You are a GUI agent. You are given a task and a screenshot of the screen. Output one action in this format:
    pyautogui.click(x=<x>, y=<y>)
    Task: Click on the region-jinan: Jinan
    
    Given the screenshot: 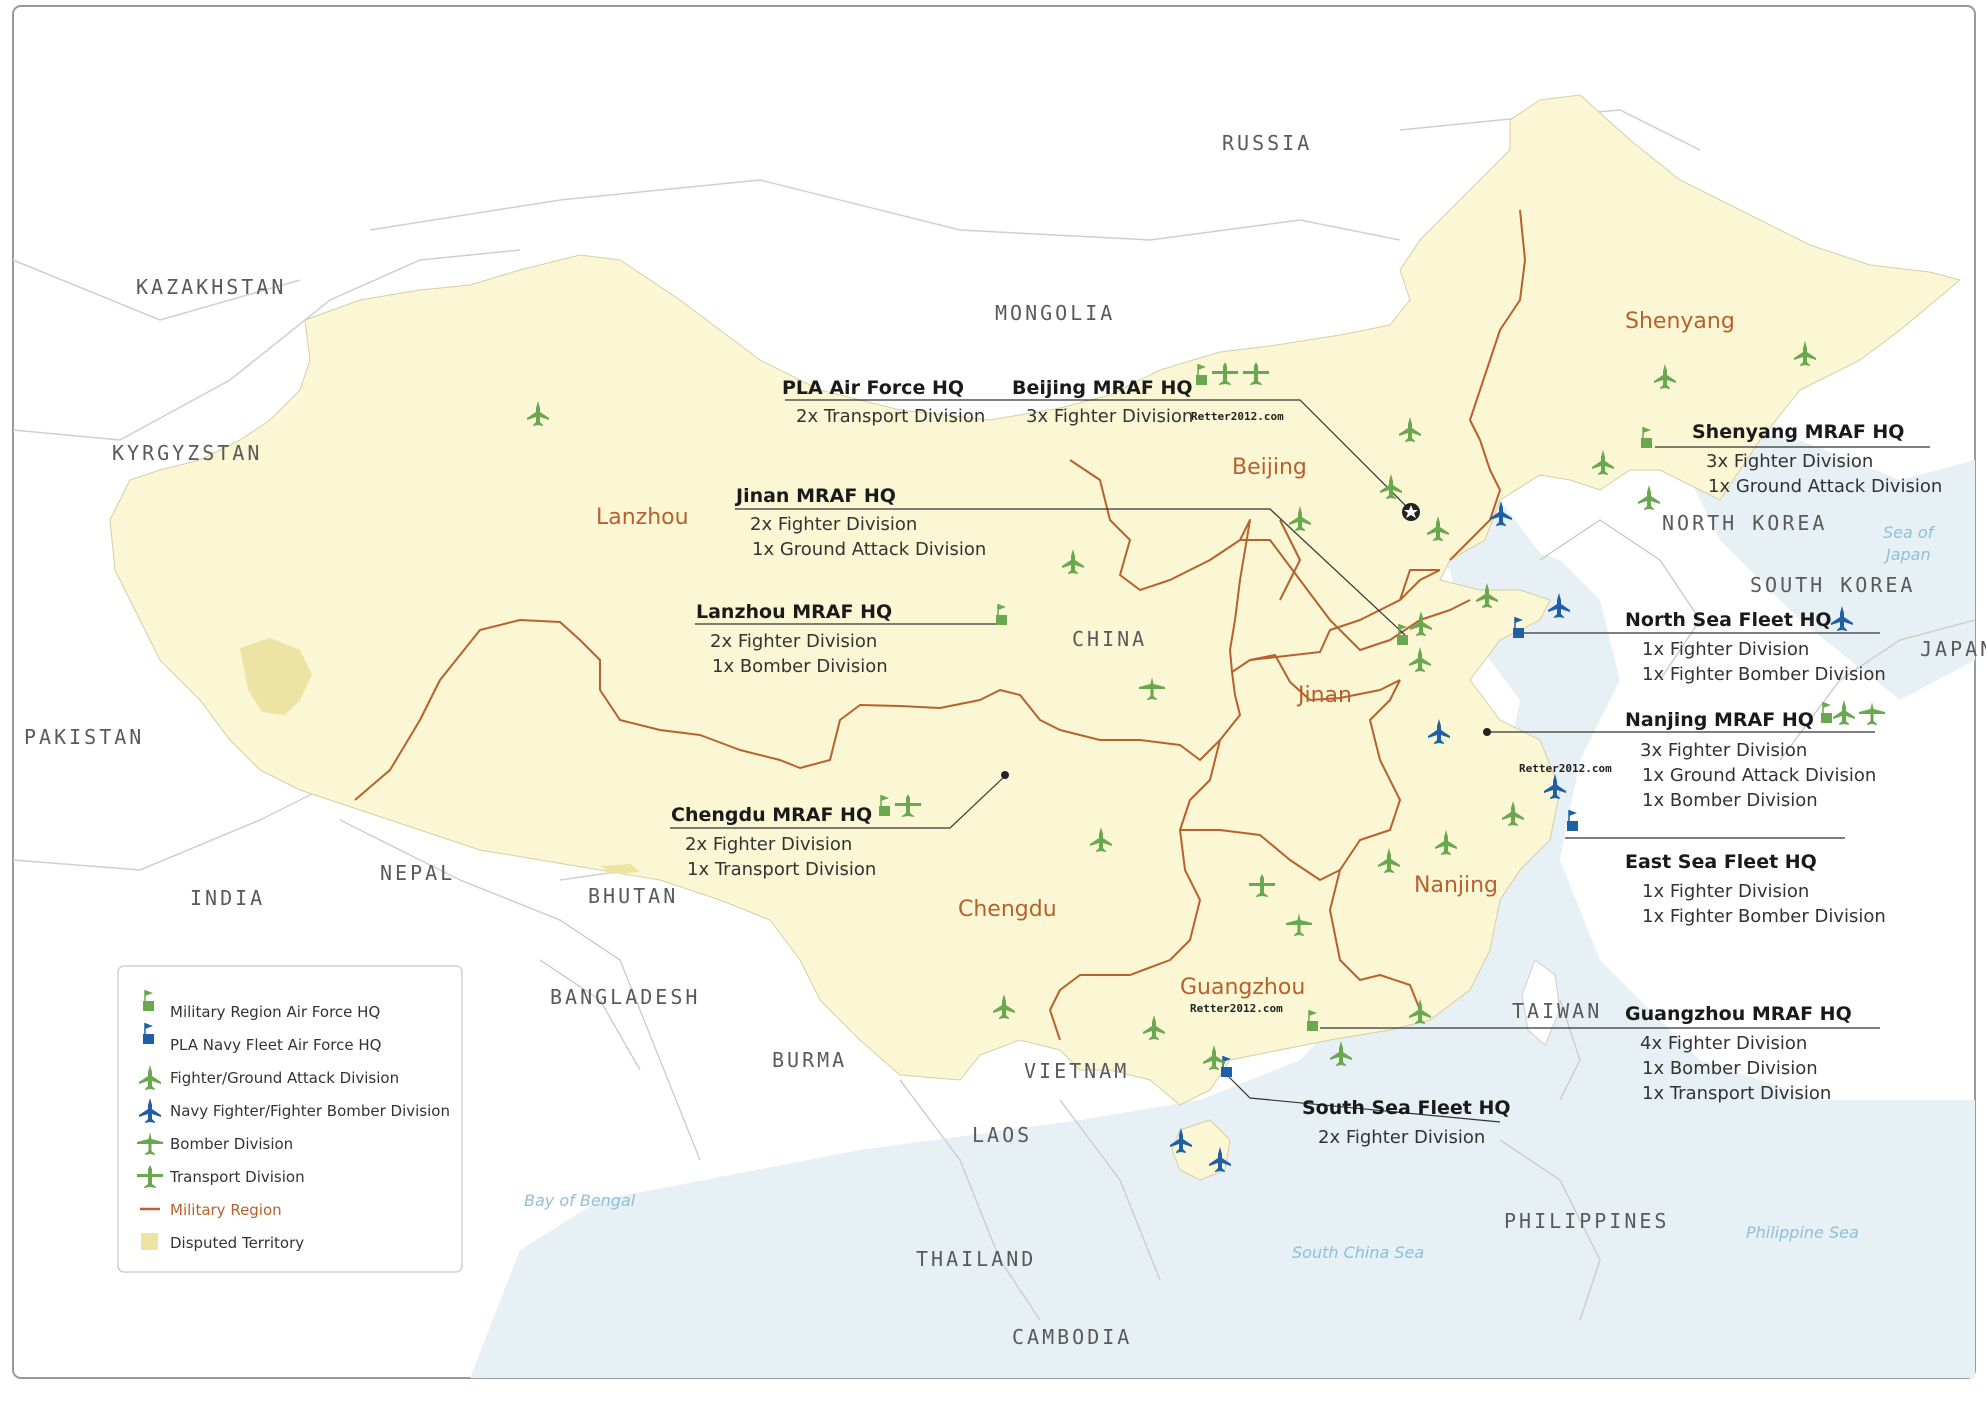 What is the action you would take?
    pyautogui.click(x=1324, y=695)
    